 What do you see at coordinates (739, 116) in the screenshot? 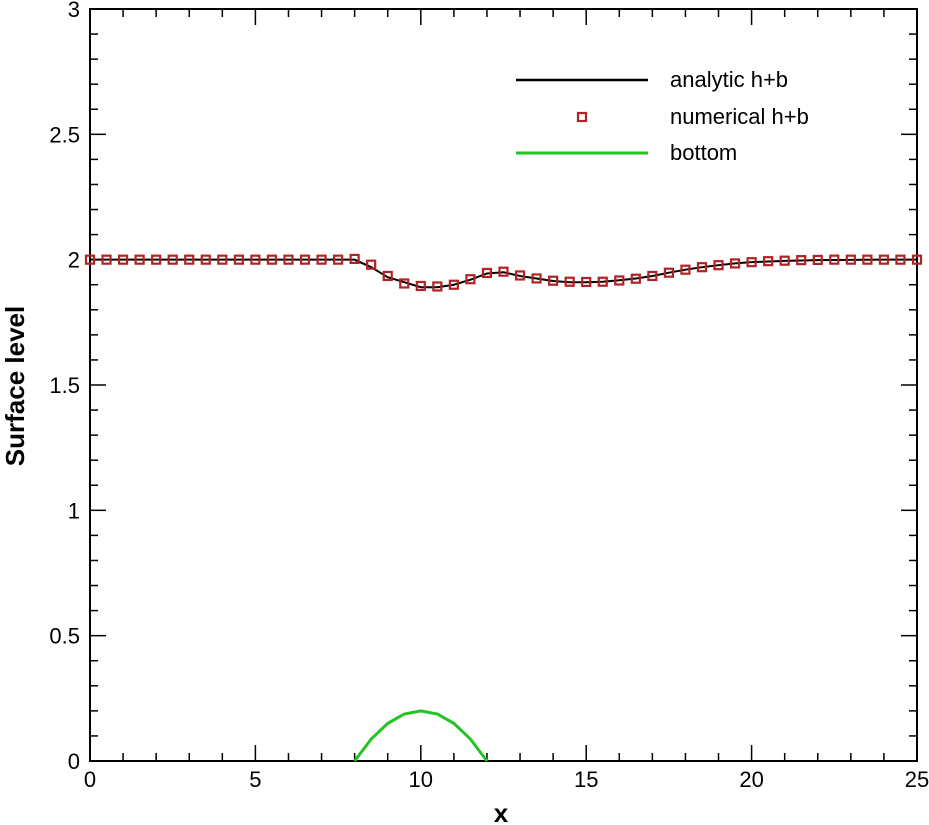
I see `legend-label: numerical h+b` at bounding box center [739, 116].